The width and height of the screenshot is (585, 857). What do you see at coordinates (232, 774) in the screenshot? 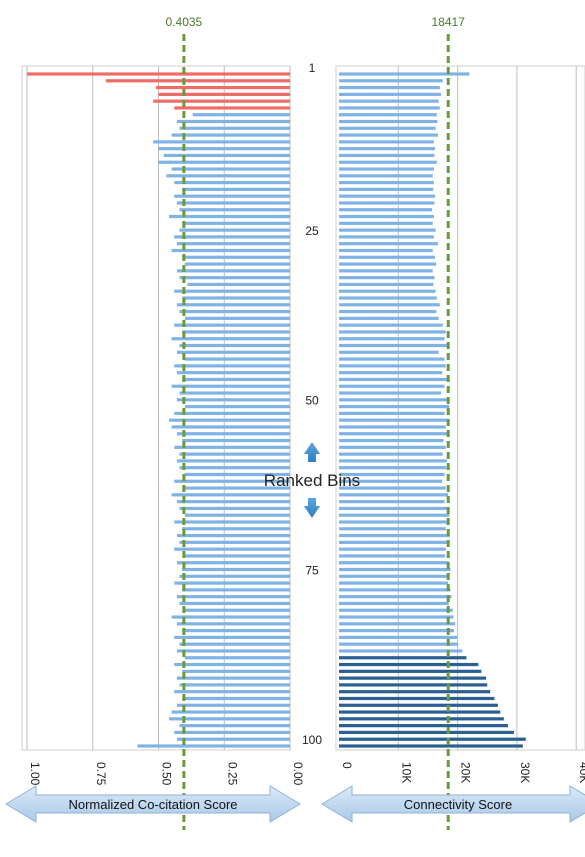
I see `left-tick-label: 0.25` at bounding box center [232, 774].